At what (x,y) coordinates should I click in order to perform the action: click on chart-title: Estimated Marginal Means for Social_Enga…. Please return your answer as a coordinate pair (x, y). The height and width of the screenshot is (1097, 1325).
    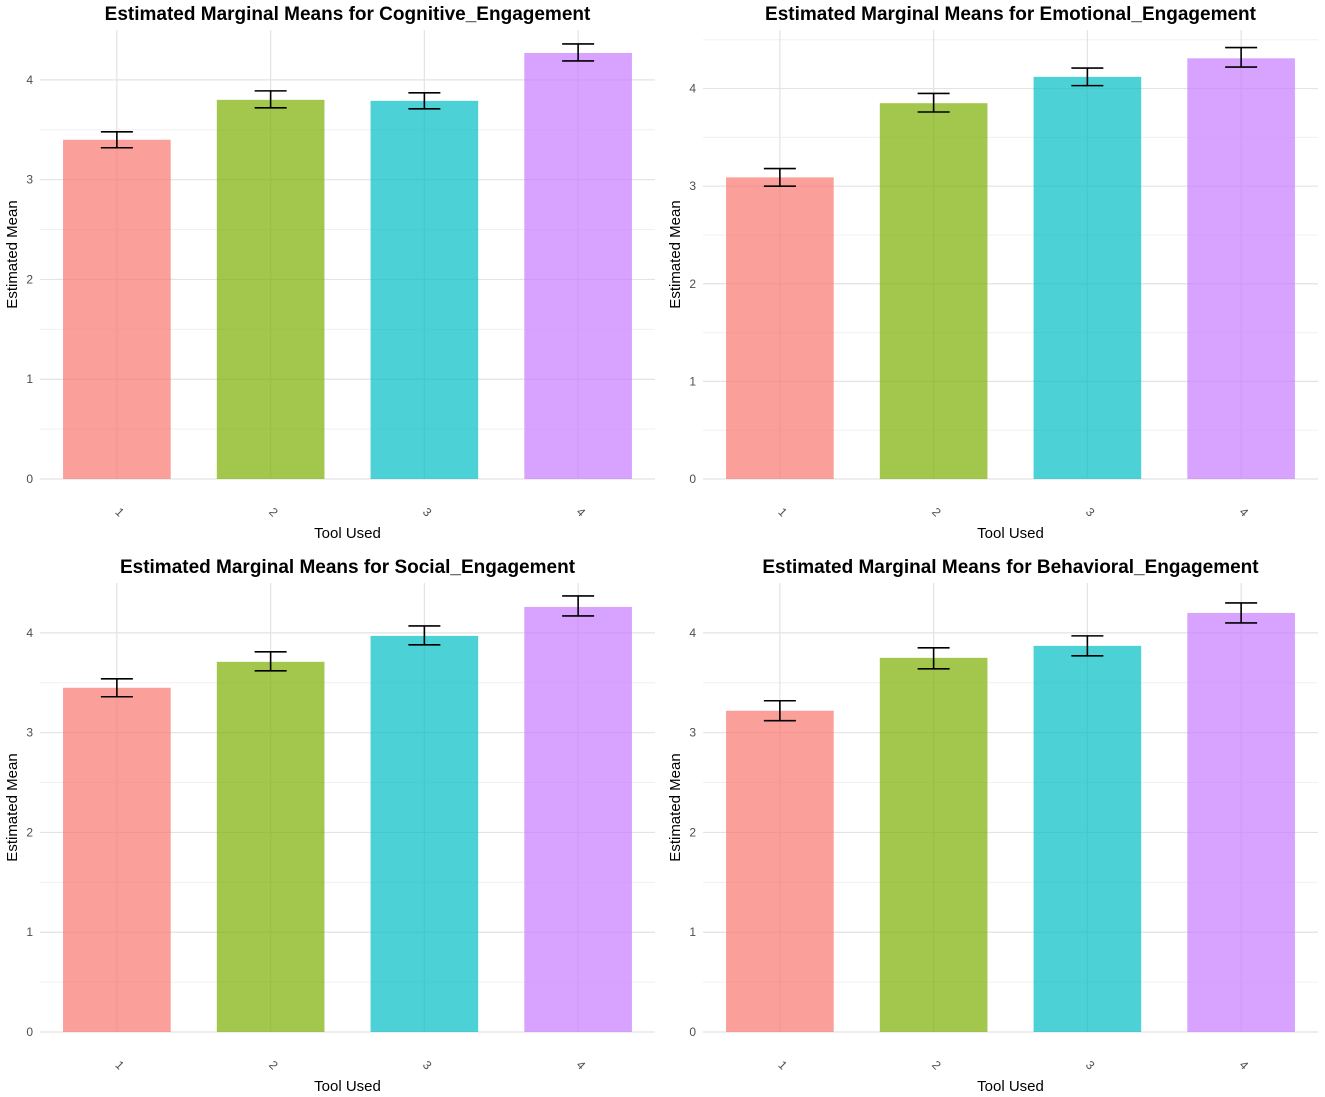
    Looking at the image, I should click on (348, 567).